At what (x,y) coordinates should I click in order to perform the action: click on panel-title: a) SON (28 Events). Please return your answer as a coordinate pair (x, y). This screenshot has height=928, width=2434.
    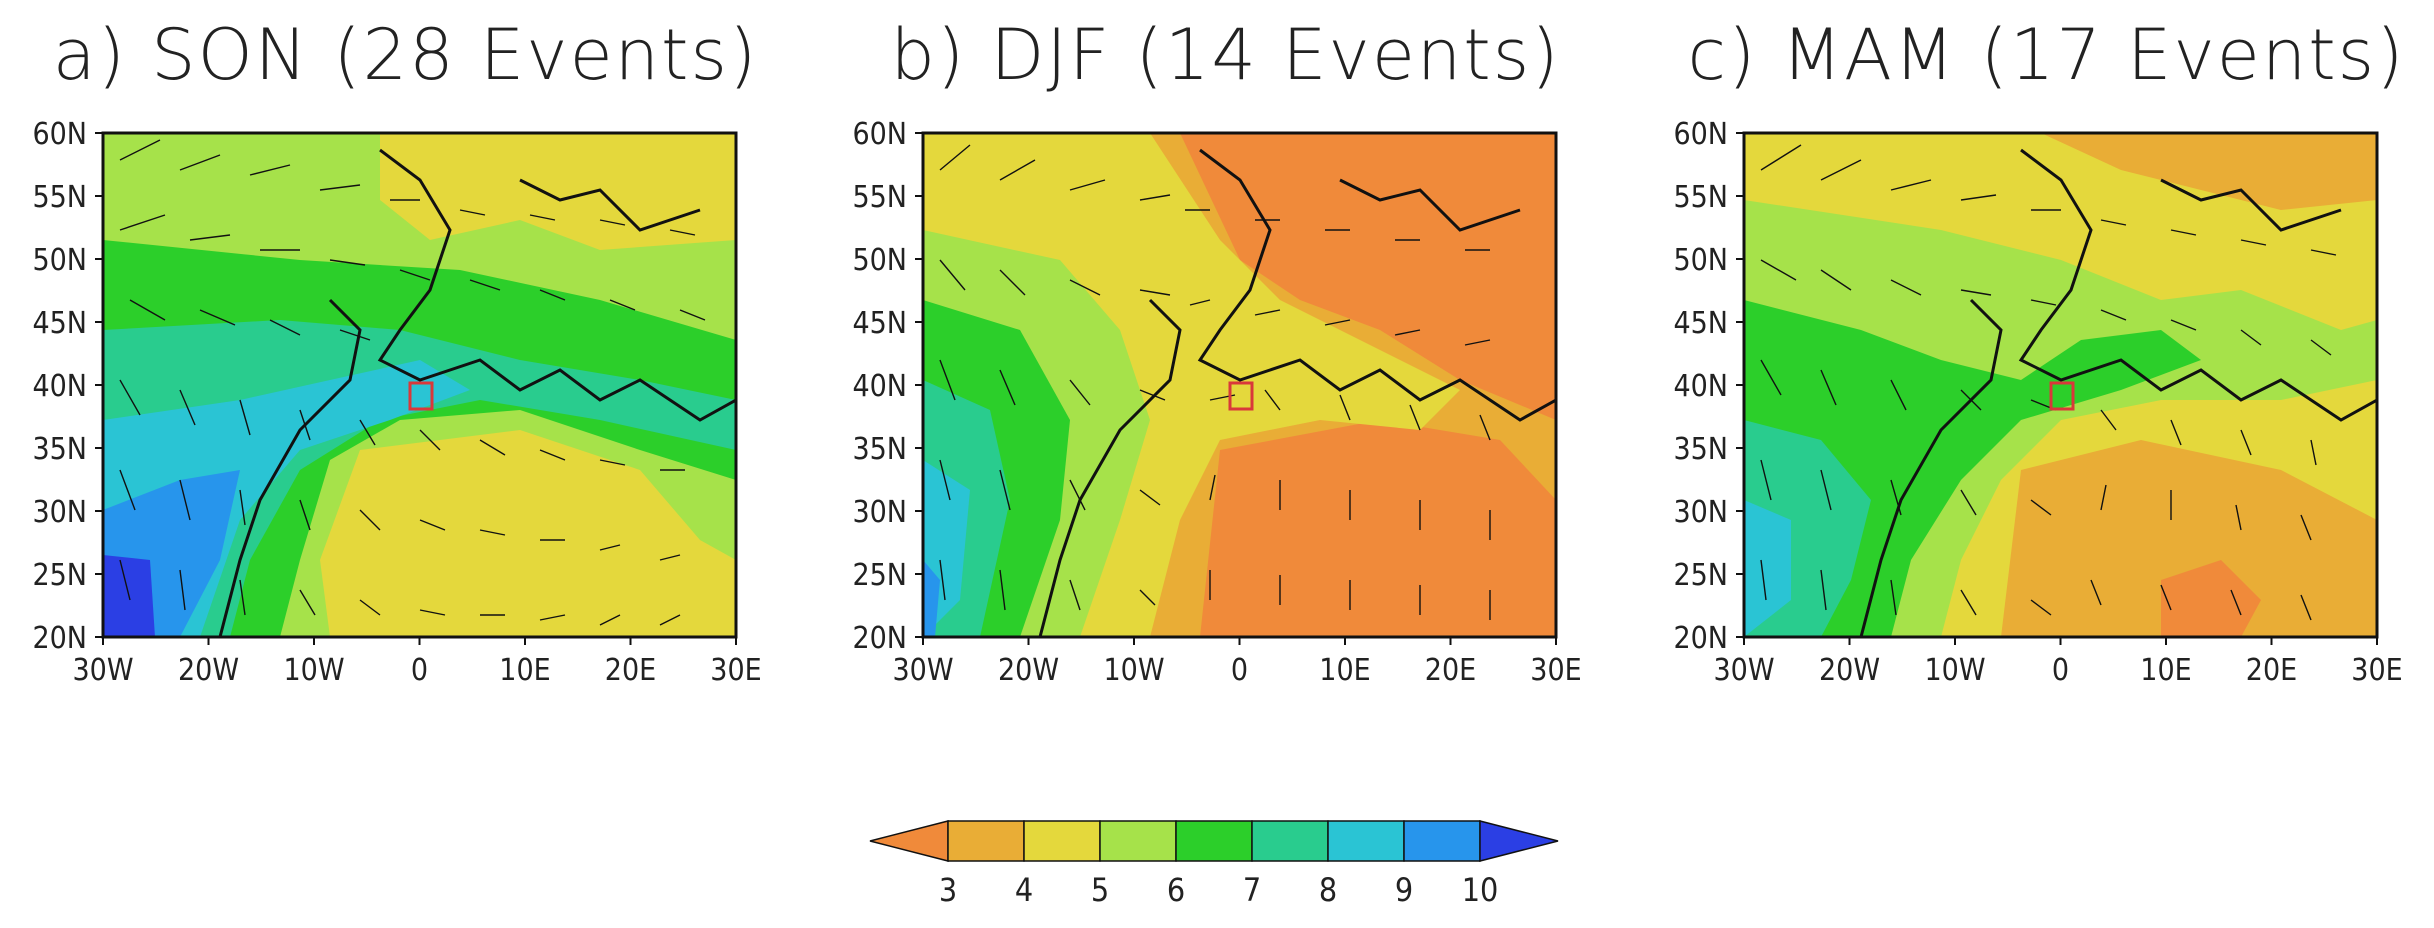
    Looking at the image, I should click on (405, 55).